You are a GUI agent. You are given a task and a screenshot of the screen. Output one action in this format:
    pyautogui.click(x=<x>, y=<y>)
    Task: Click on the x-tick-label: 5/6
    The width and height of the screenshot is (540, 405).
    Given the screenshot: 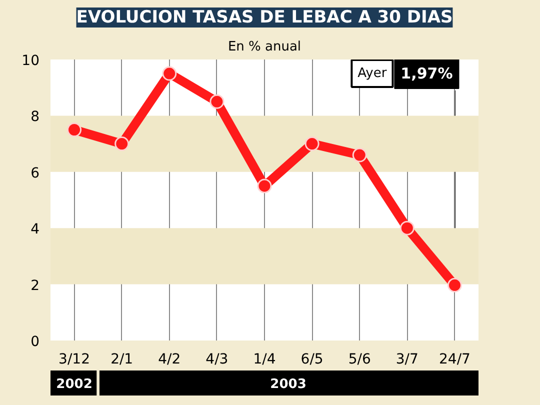 What is the action you would take?
    pyautogui.click(x=359, y=360)
    